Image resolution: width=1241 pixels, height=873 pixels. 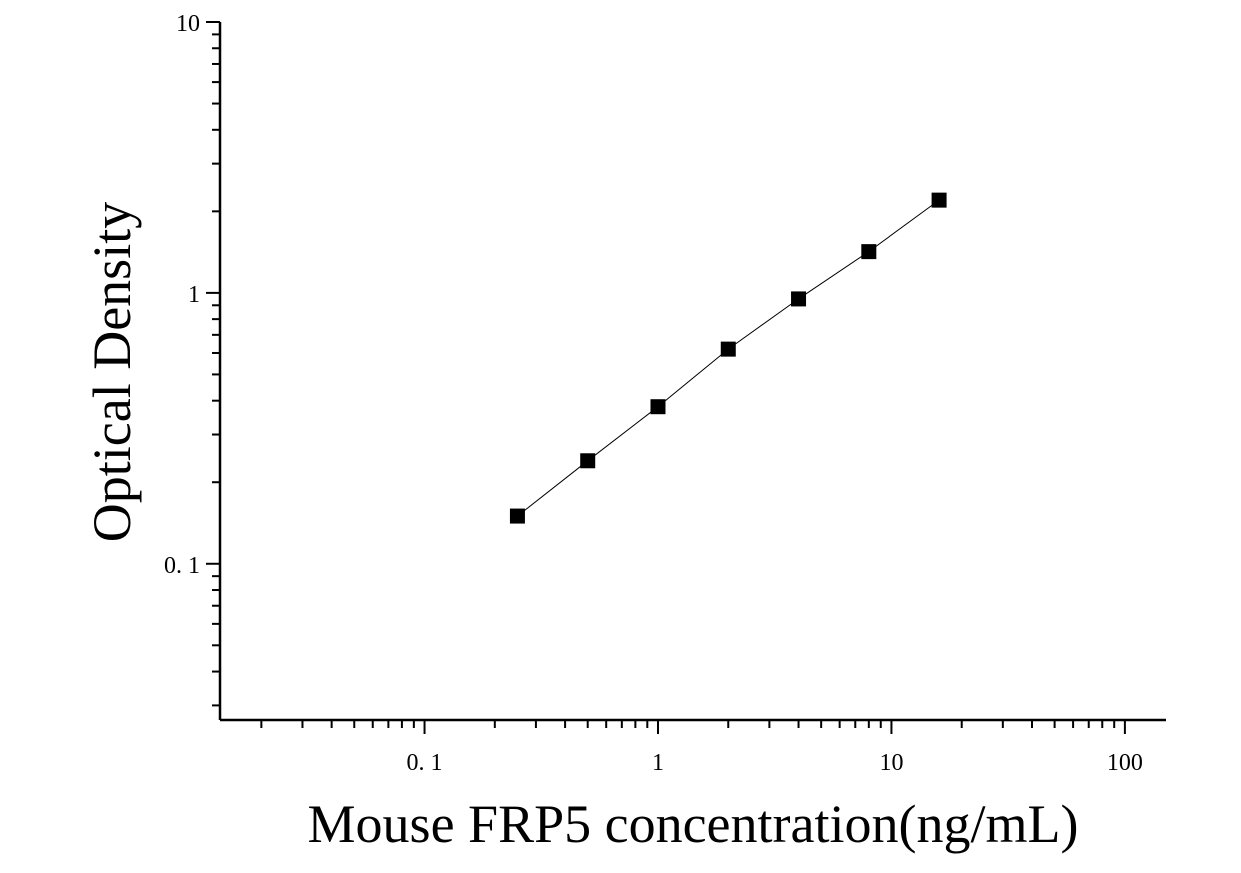 I want to click on x-axis-title: Mouse FRP5 concentration(ng/mL), so click(x=693, y=824).